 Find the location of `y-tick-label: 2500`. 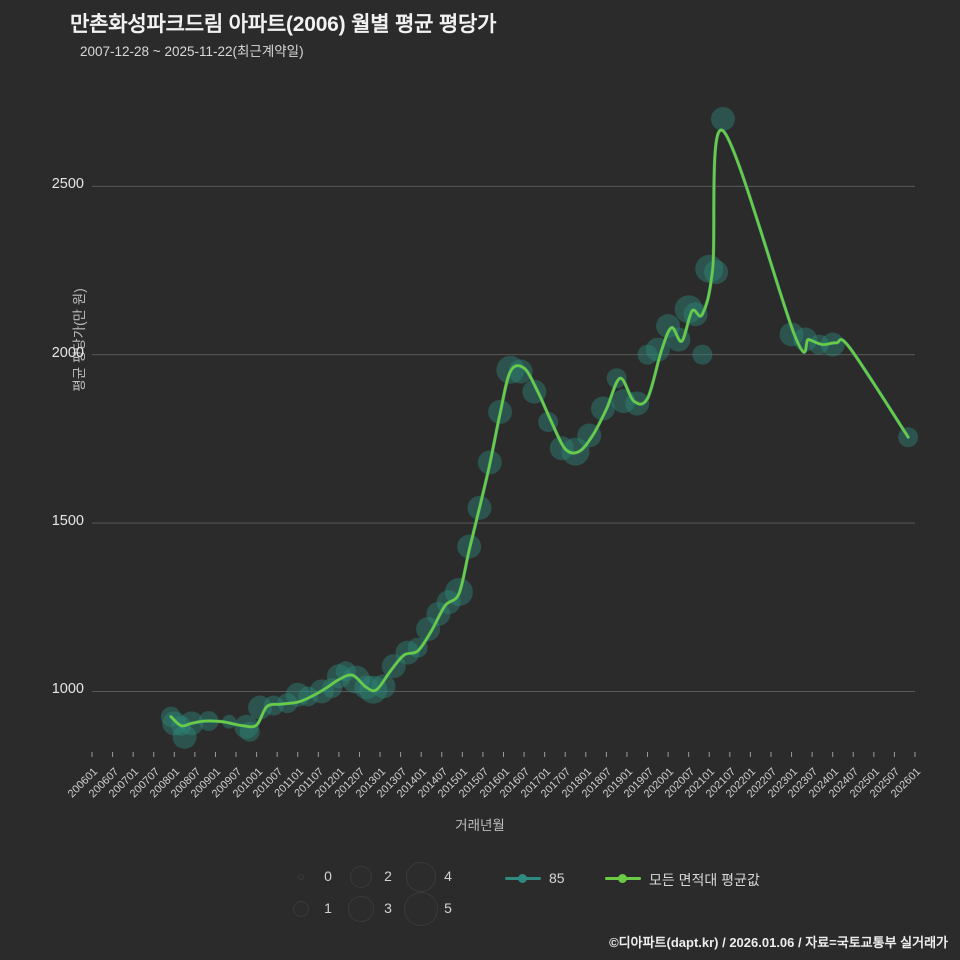

y-tick-label: 2500 is located at coordinates (67, 184).